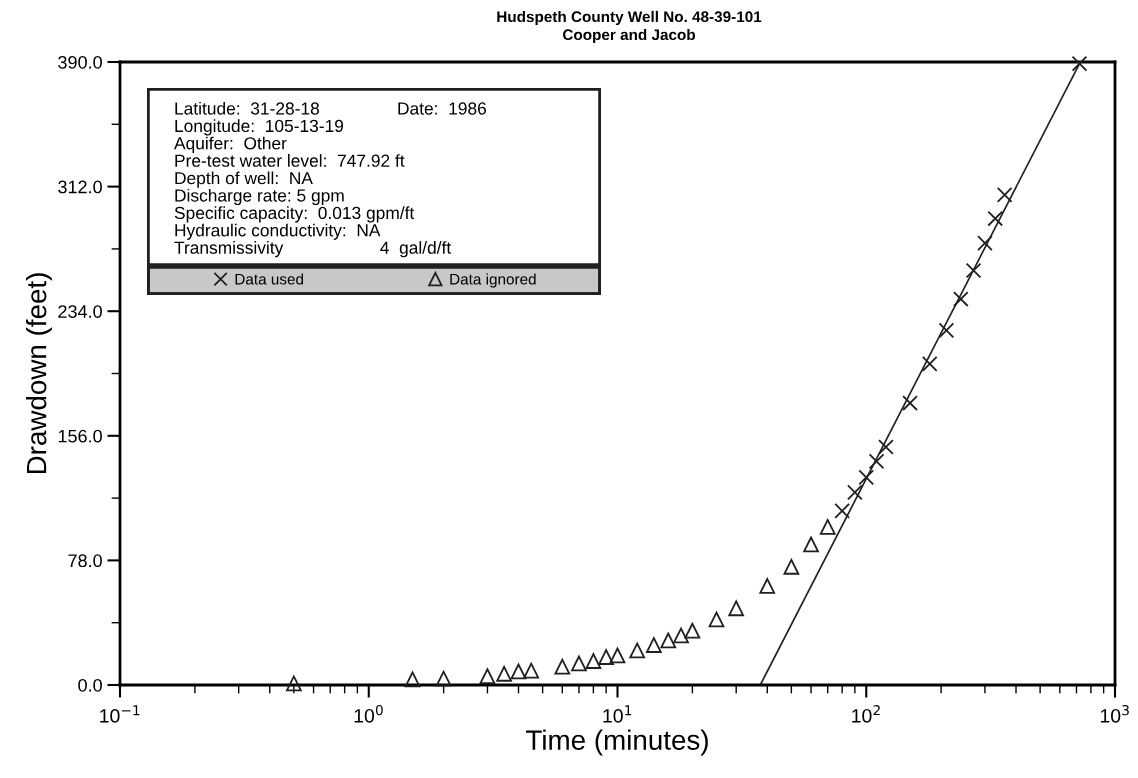 This screenshot has width=1138, height=778. I want to click on annotation: Discharge rate: 5 gpm, so click(259, 197).